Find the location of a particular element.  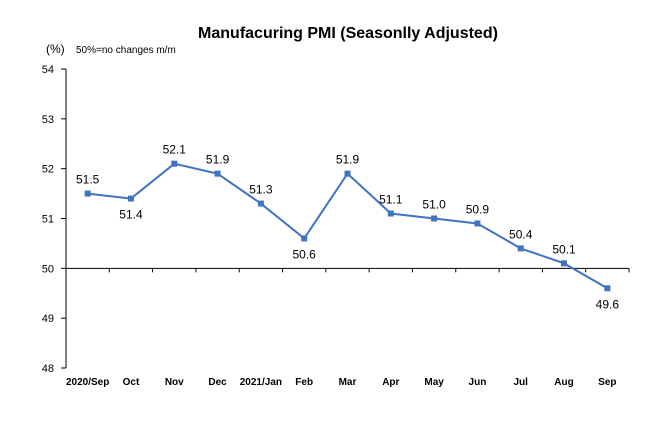

data-label: 51.5 is located at coordinates (88, 180).